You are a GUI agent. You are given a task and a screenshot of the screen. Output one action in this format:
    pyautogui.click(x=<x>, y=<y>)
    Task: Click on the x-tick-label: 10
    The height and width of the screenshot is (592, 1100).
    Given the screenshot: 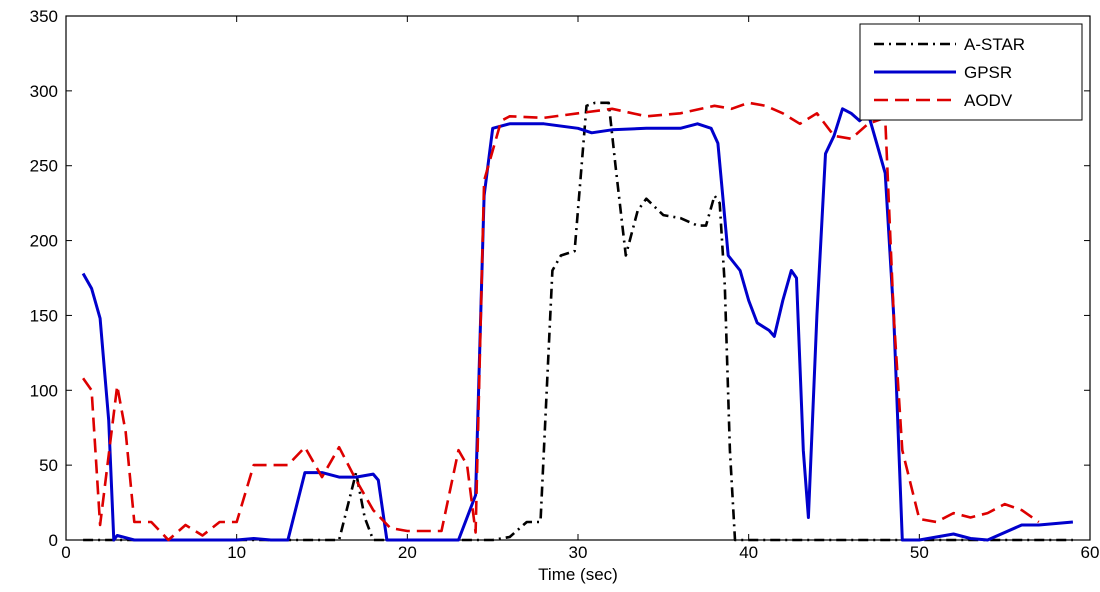 What is the action you would take?
    pyautogui.click(x=236, y=552)
    